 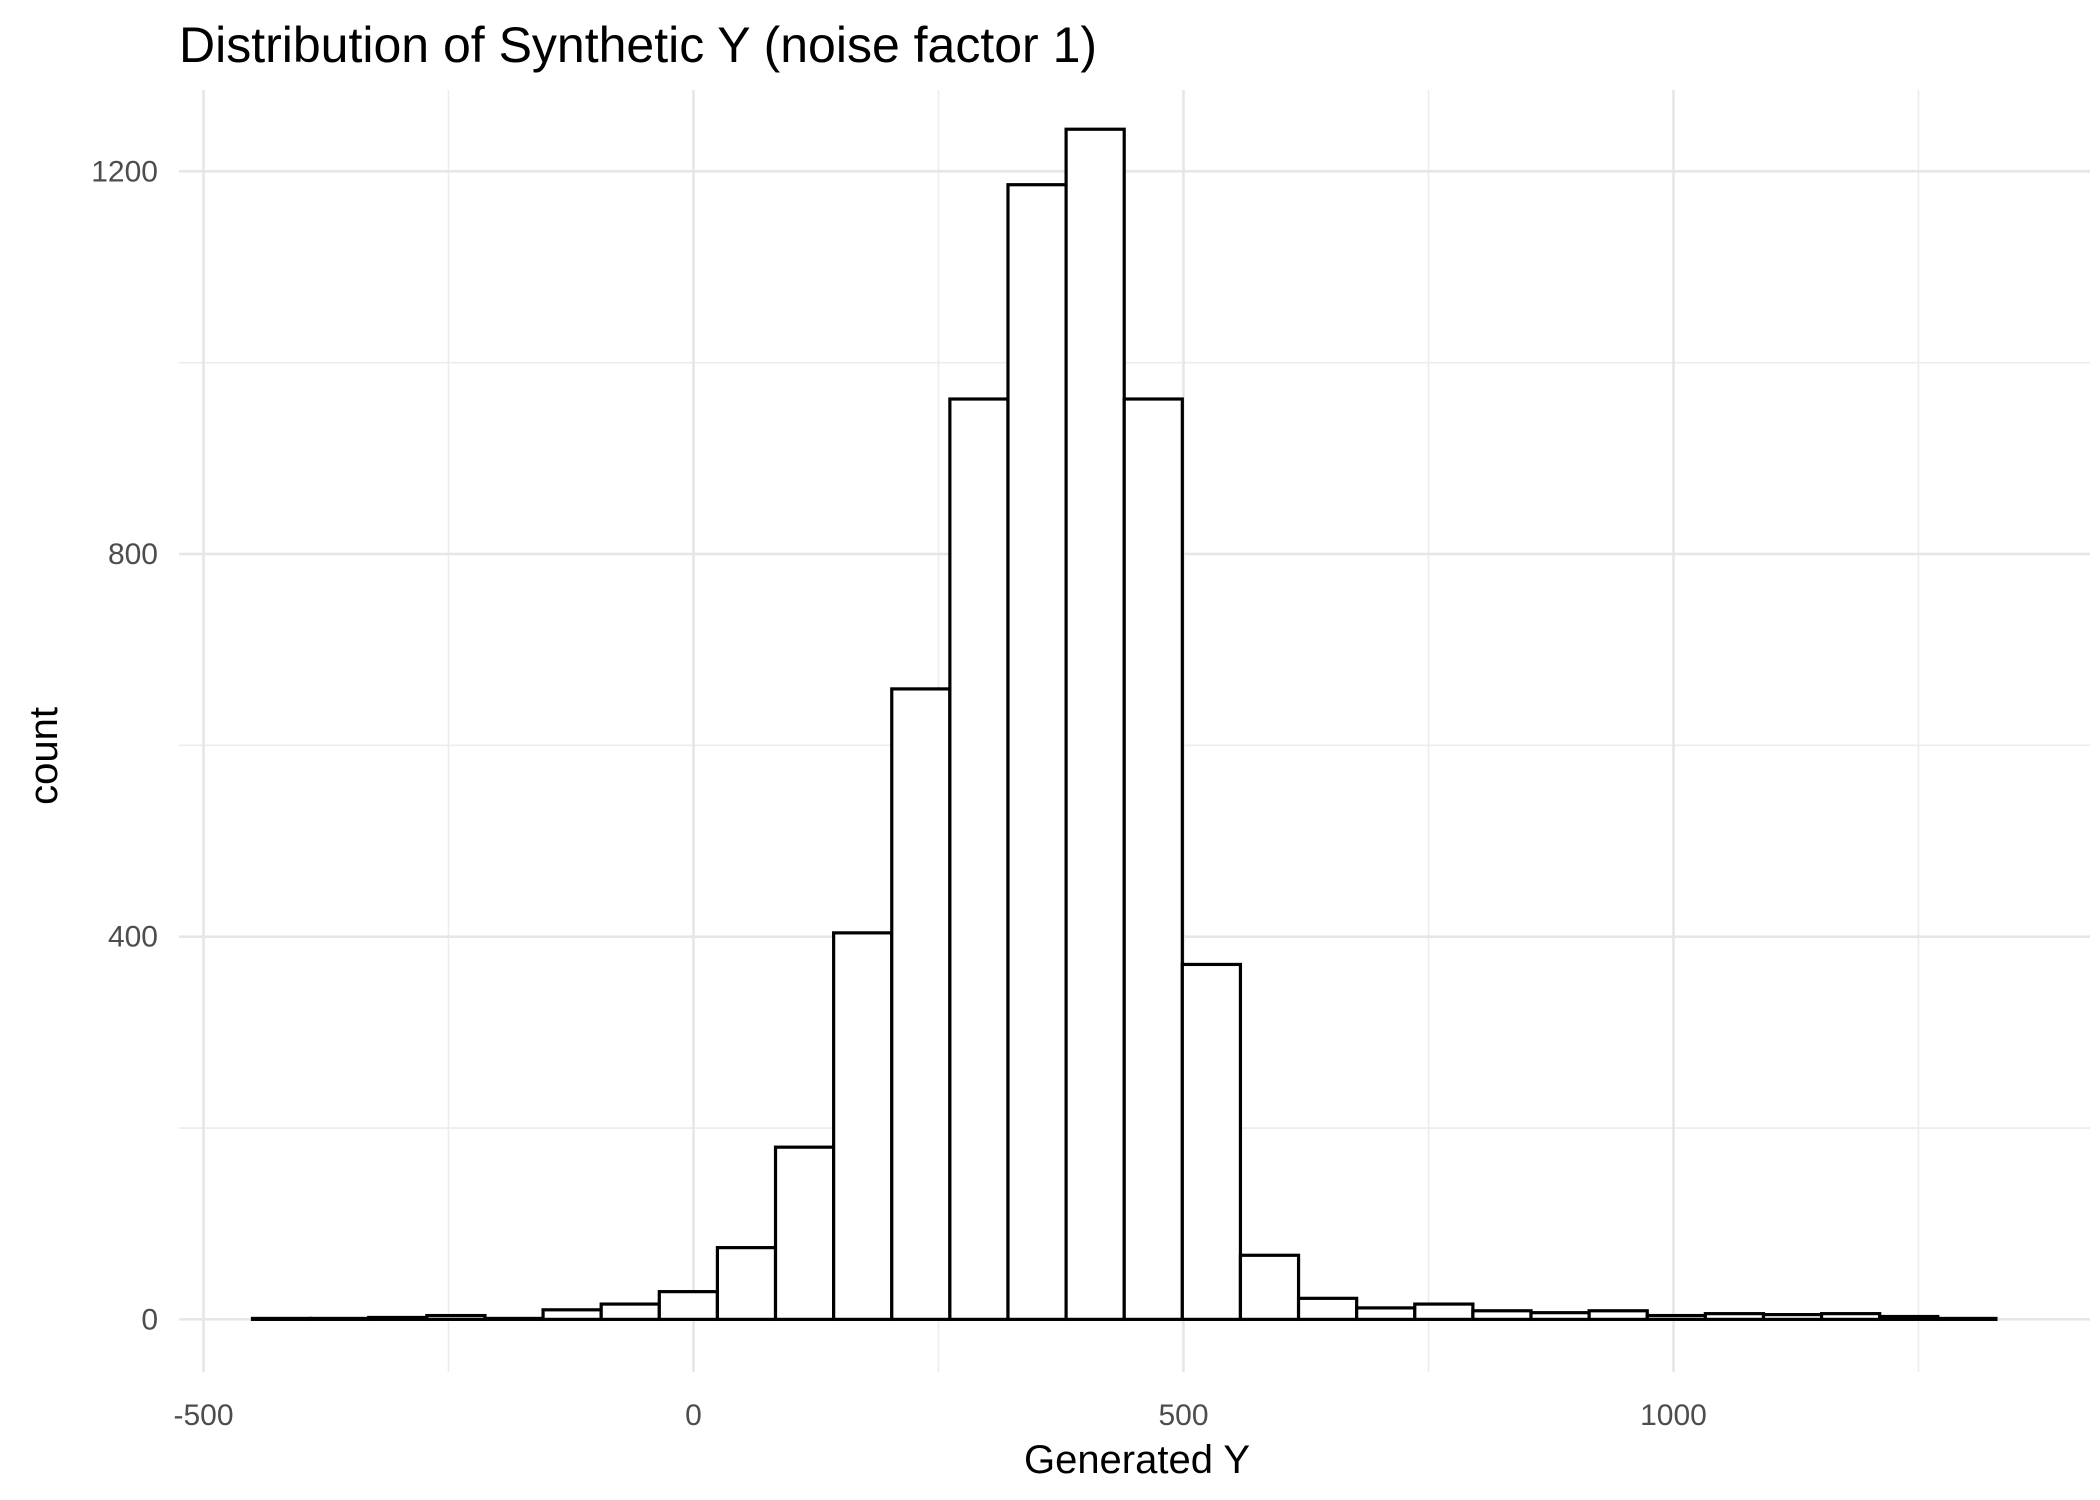 What do you see at coordinates (133, 554) in the screenshot?
I see `y-tick-label: 800` at bounding box center [133, 554].